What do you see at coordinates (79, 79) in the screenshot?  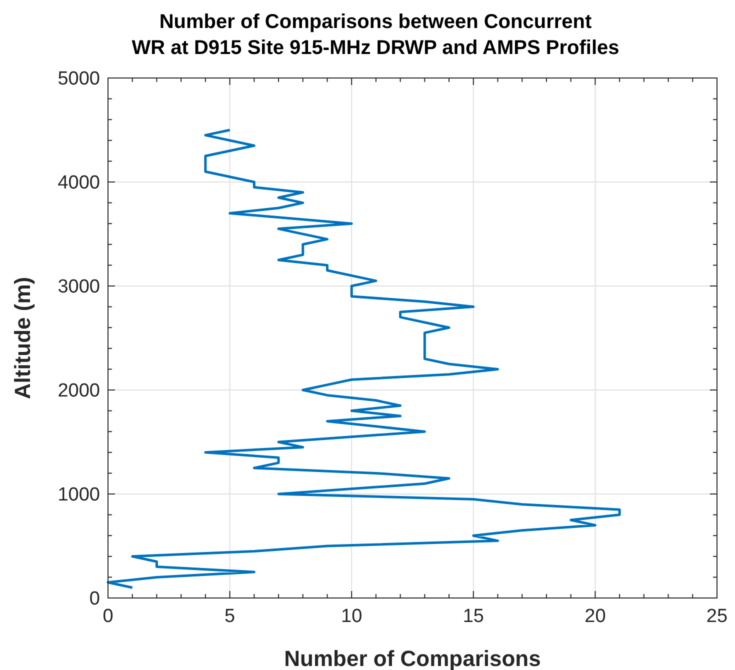 I see `y-tick-label: 5000` at bounding box center [79, 79].